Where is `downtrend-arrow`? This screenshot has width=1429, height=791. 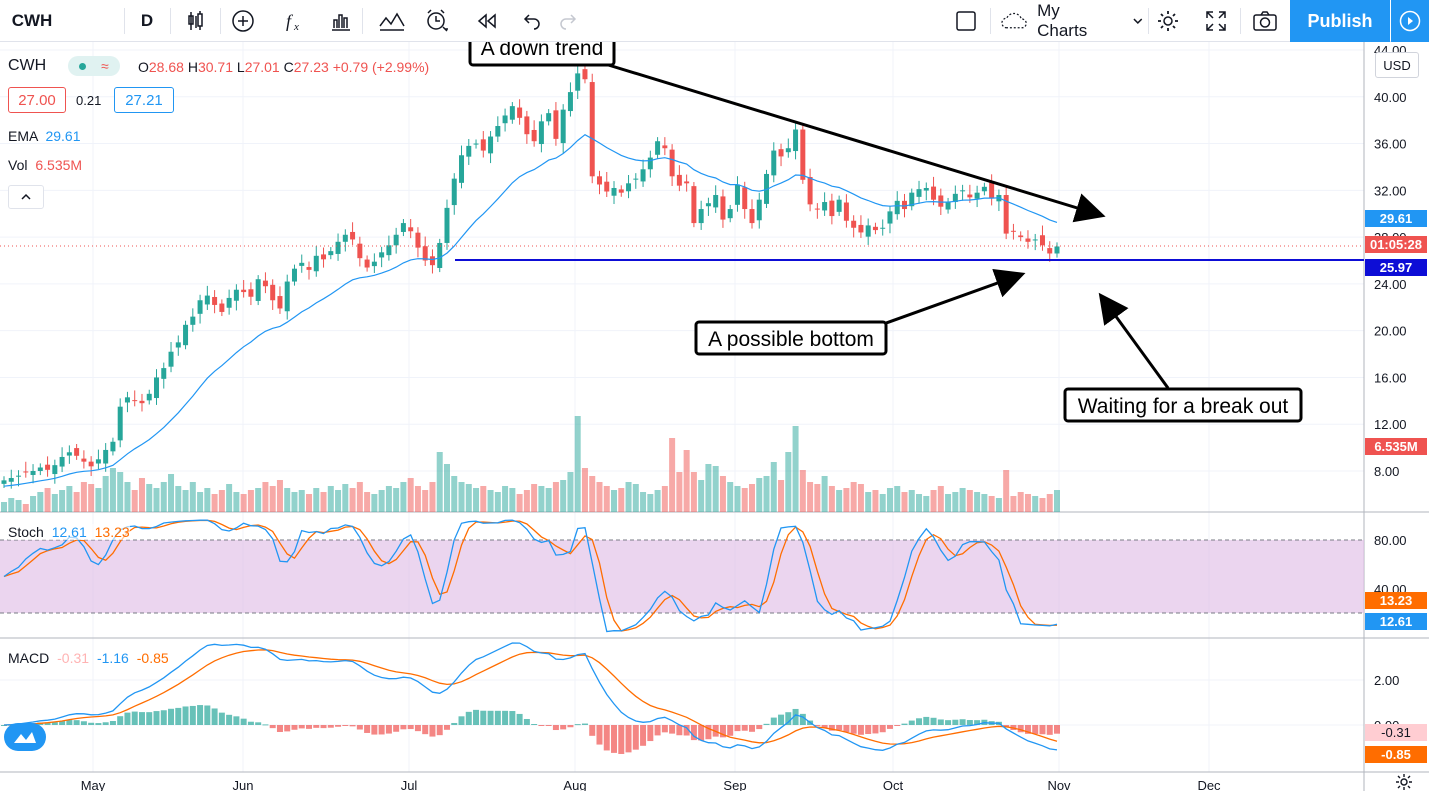 downtrend-arrow is located at coordinates (848, 140).